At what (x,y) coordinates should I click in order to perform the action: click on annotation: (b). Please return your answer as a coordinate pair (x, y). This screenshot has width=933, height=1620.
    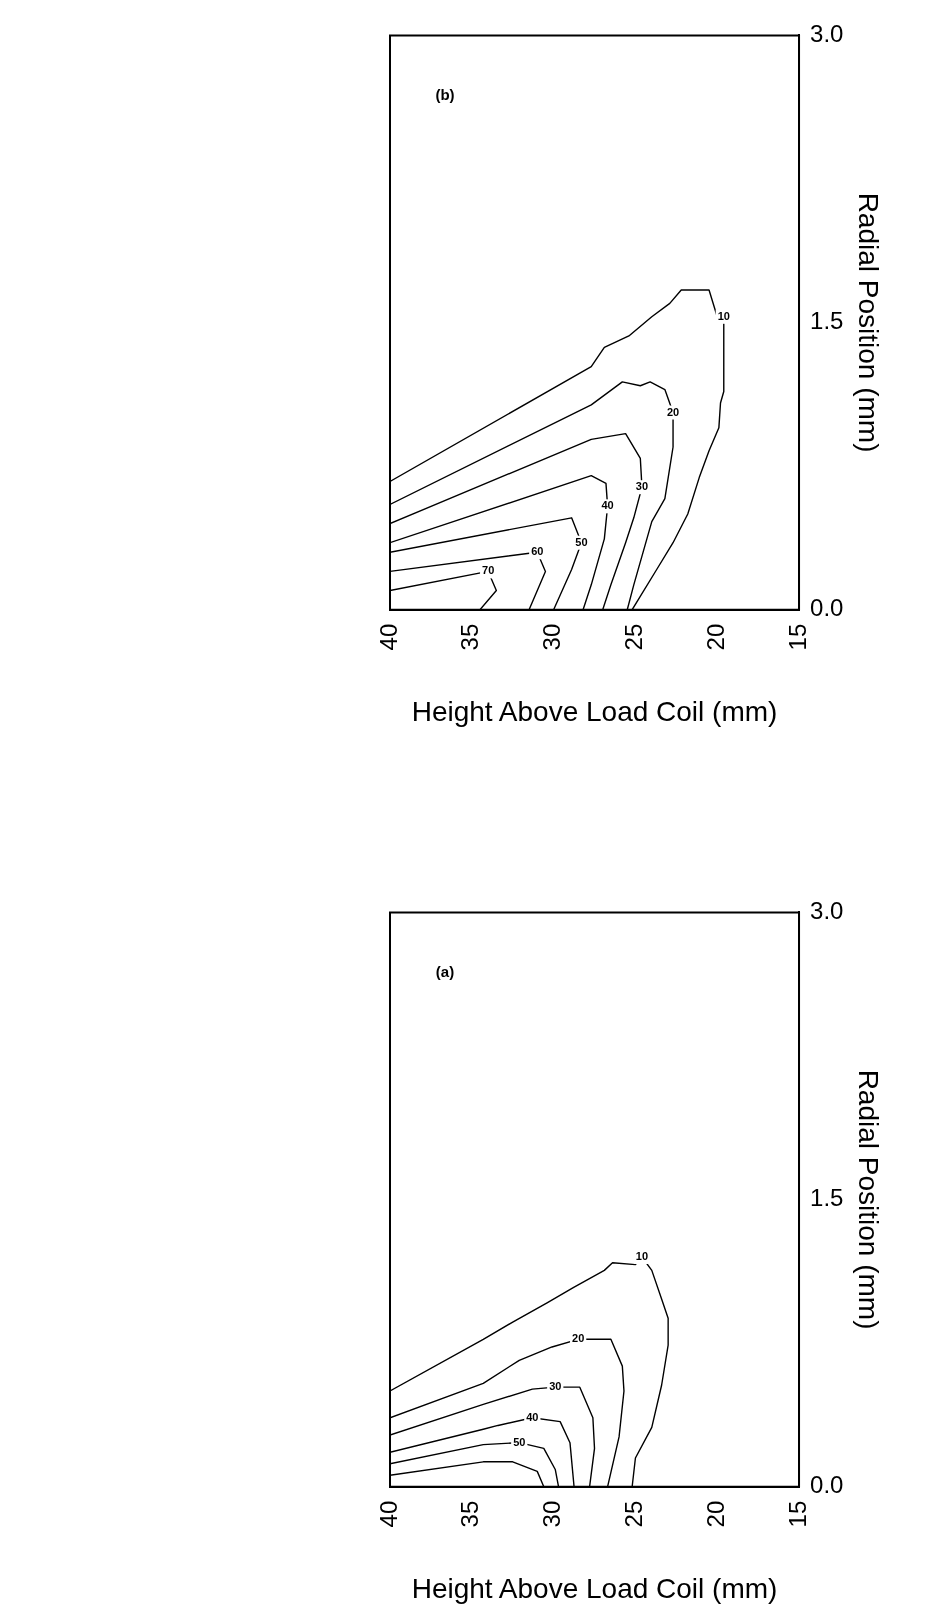
    Looking at the image, I should click on (445, 94).